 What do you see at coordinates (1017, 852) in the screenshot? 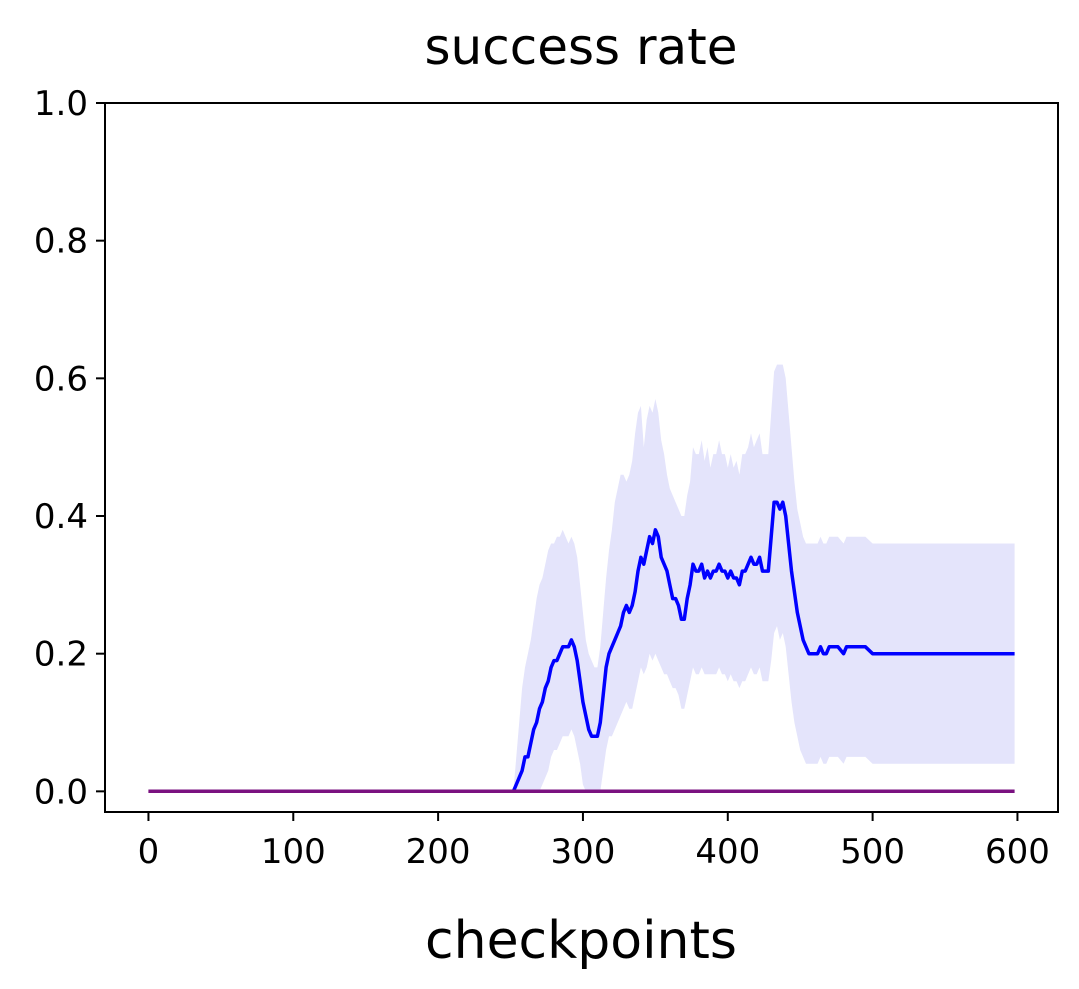
I see `x-tick-label: 600` at bounding box center [1017, 852].